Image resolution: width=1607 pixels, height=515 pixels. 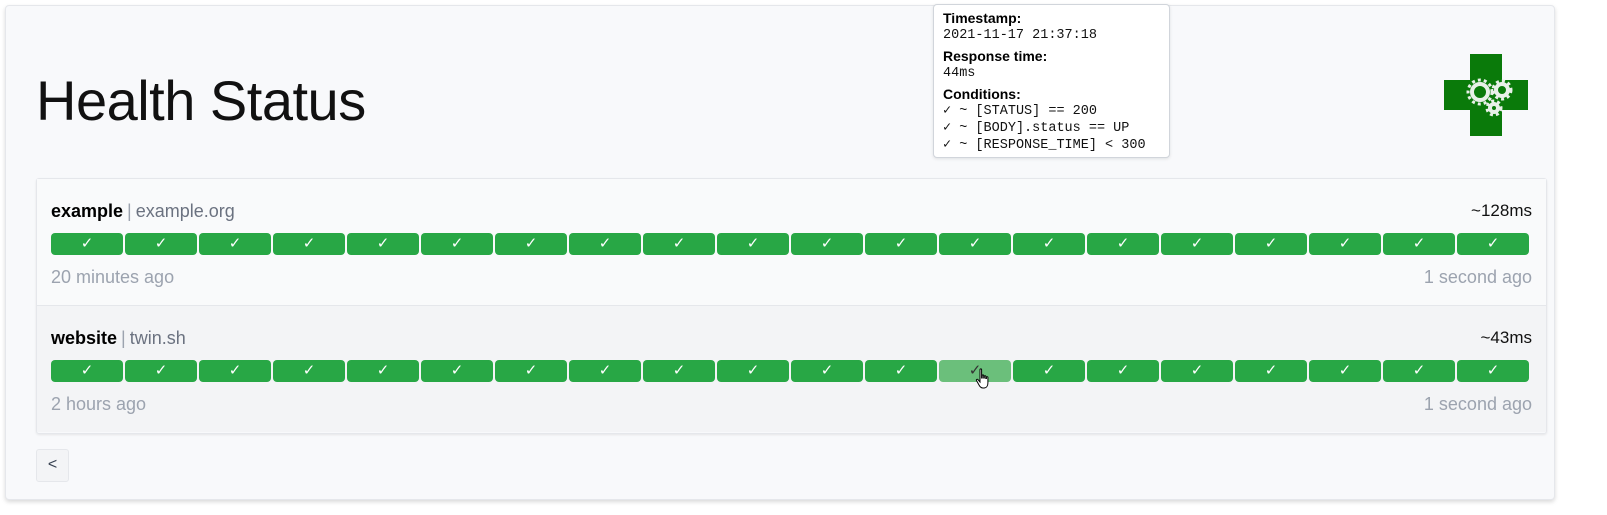 I want to click on condition-item: ✓ ~ [RESPONSE_TIME] < 300, so click(x=1044, y=145).